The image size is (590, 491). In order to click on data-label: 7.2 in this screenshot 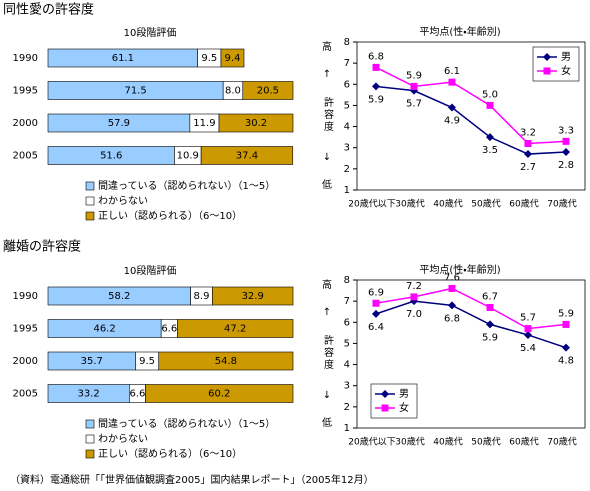, I will do `click(414, 286)`.